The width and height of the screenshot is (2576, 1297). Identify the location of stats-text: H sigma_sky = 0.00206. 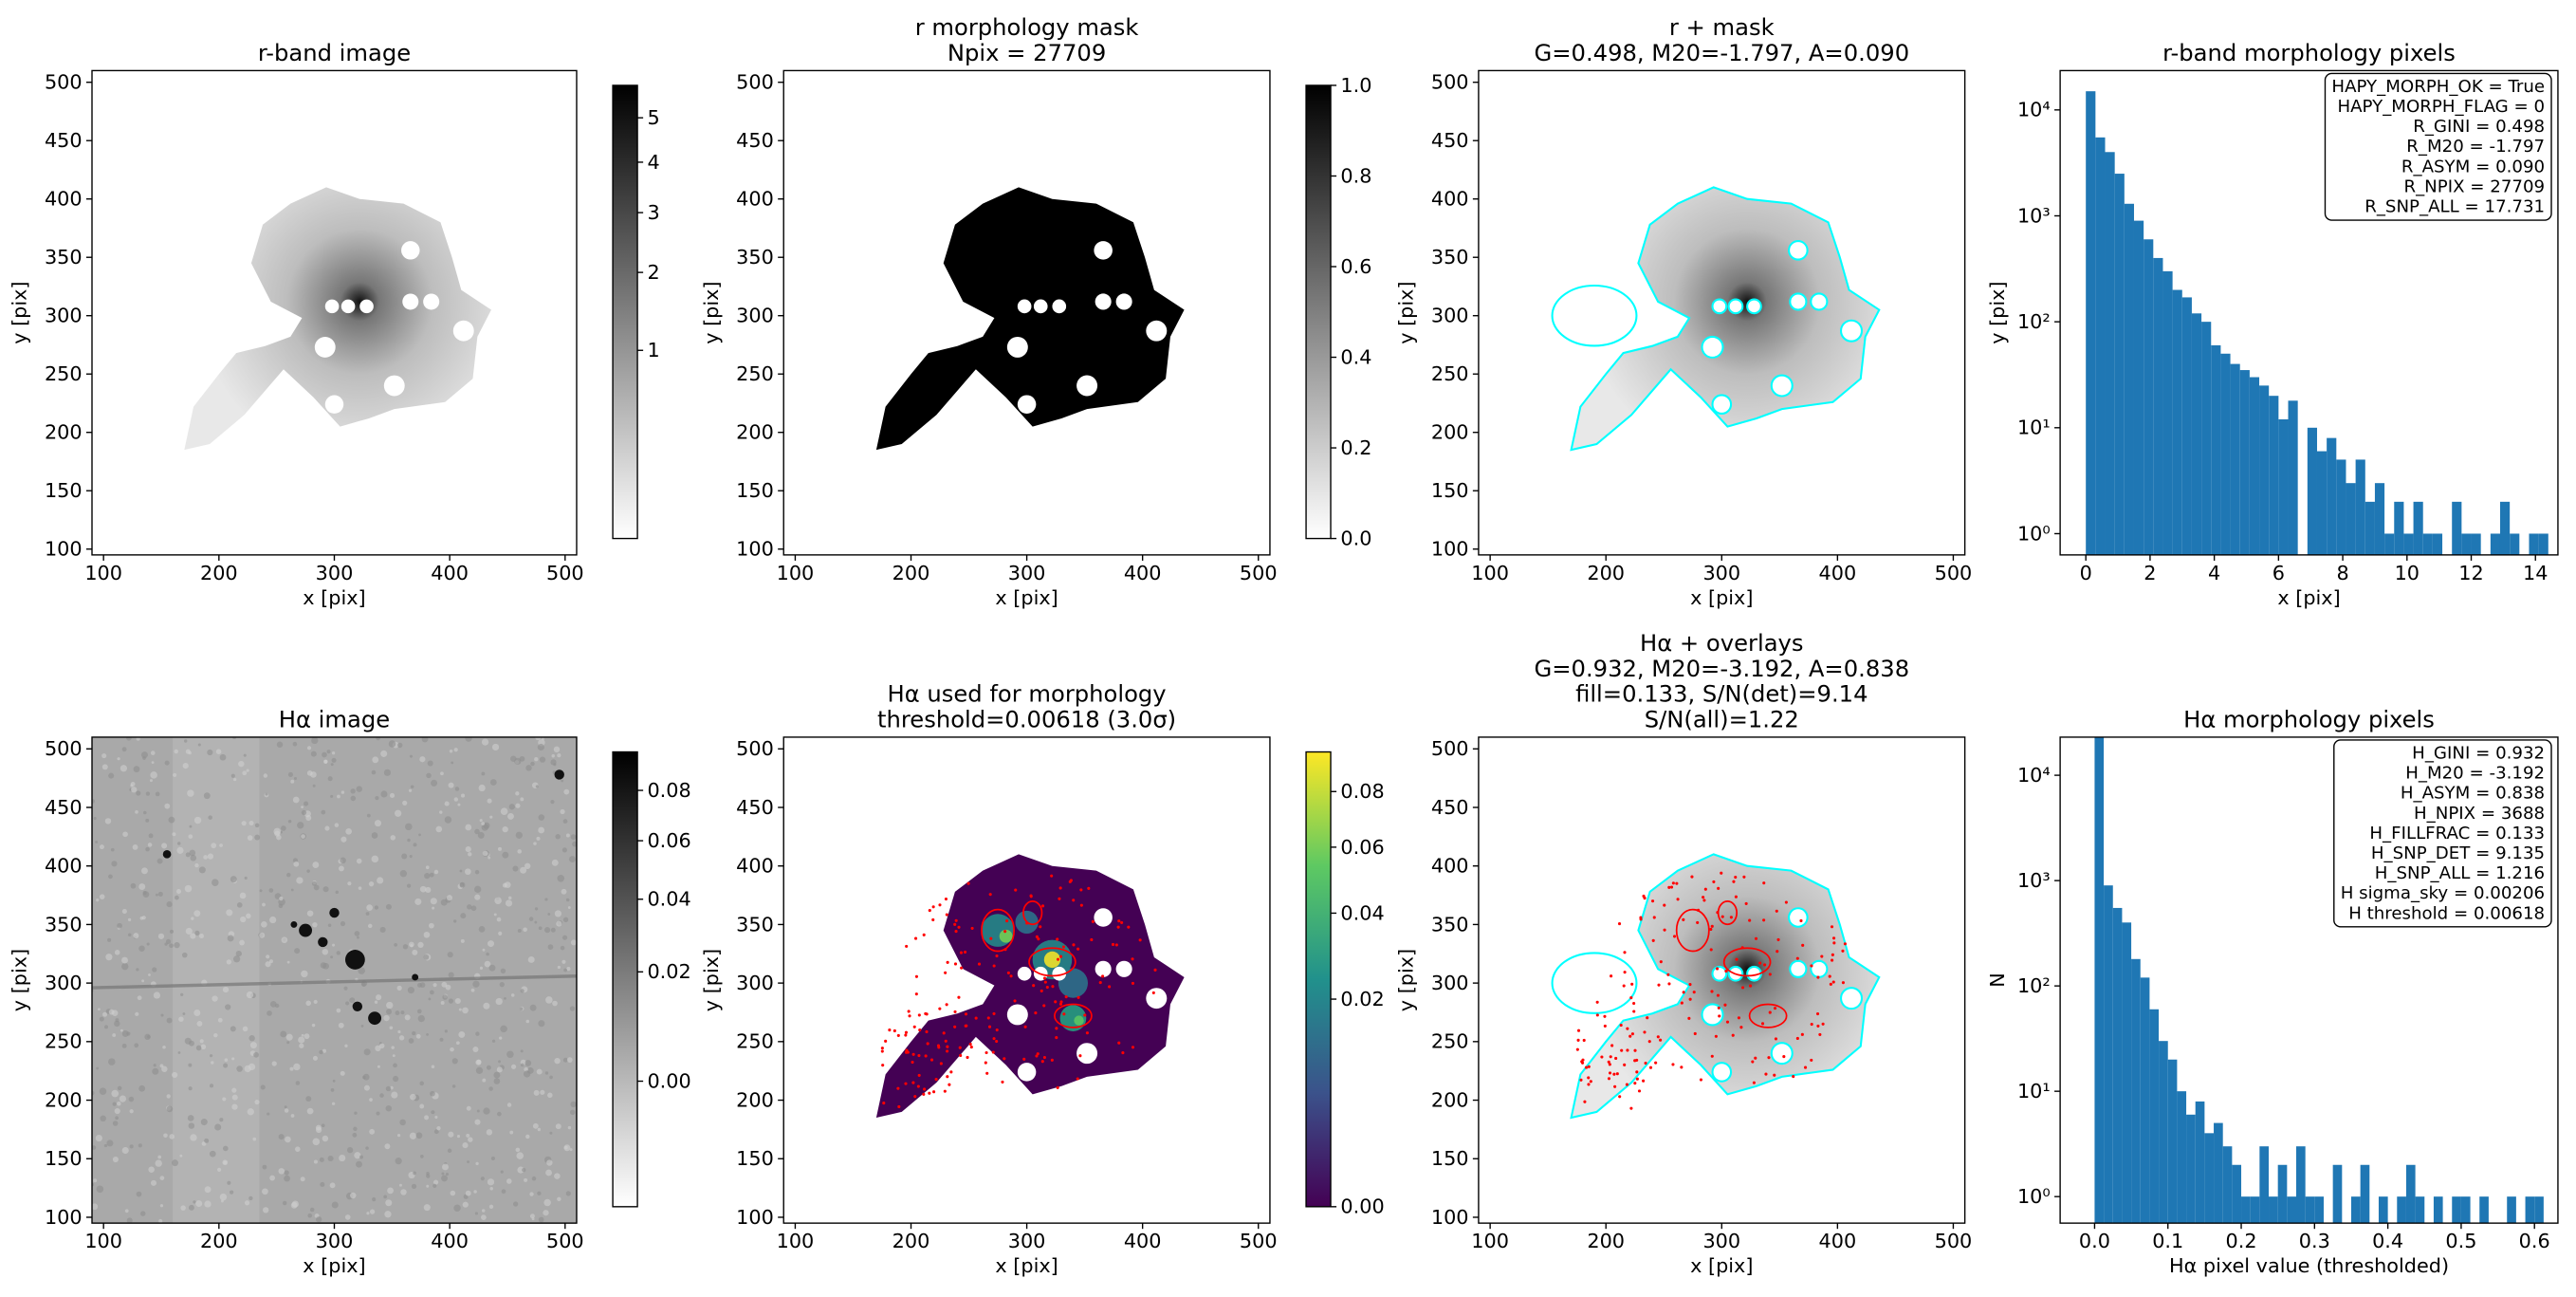
(2443, 893).